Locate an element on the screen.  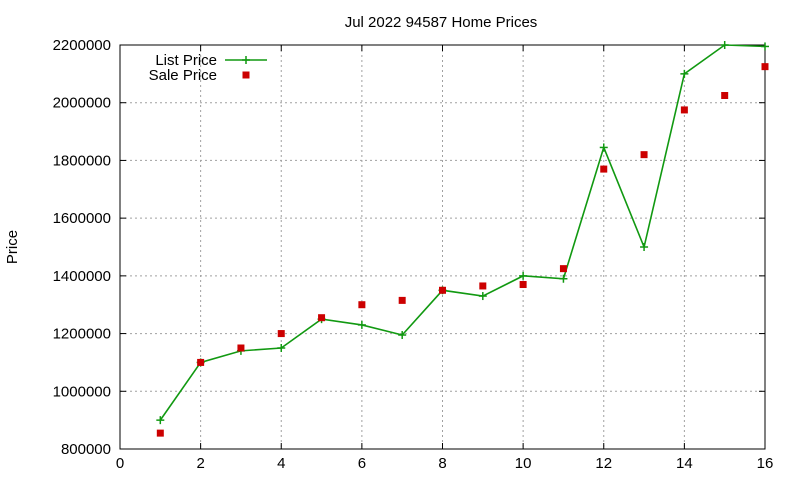
x-tick-label: 4 is located at coordinates (281, 463).